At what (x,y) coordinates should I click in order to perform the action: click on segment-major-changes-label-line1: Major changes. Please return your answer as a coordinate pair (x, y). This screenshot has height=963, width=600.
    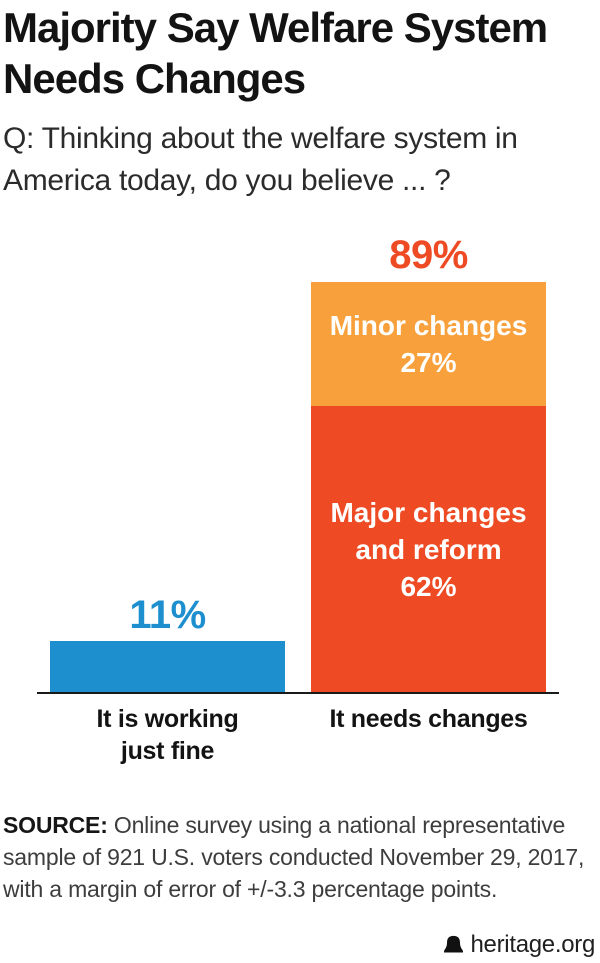
    Looking at the image, I should click on (428, 512).